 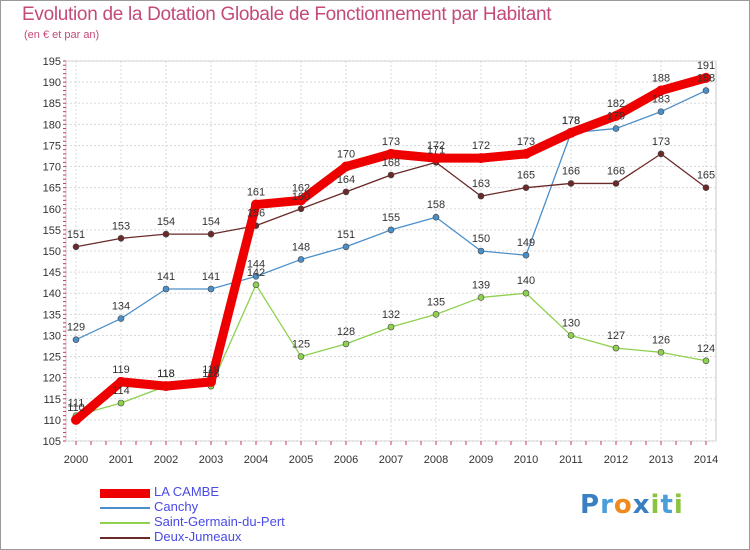 I want to click on data-label: 129, so click(x=76, y=328).